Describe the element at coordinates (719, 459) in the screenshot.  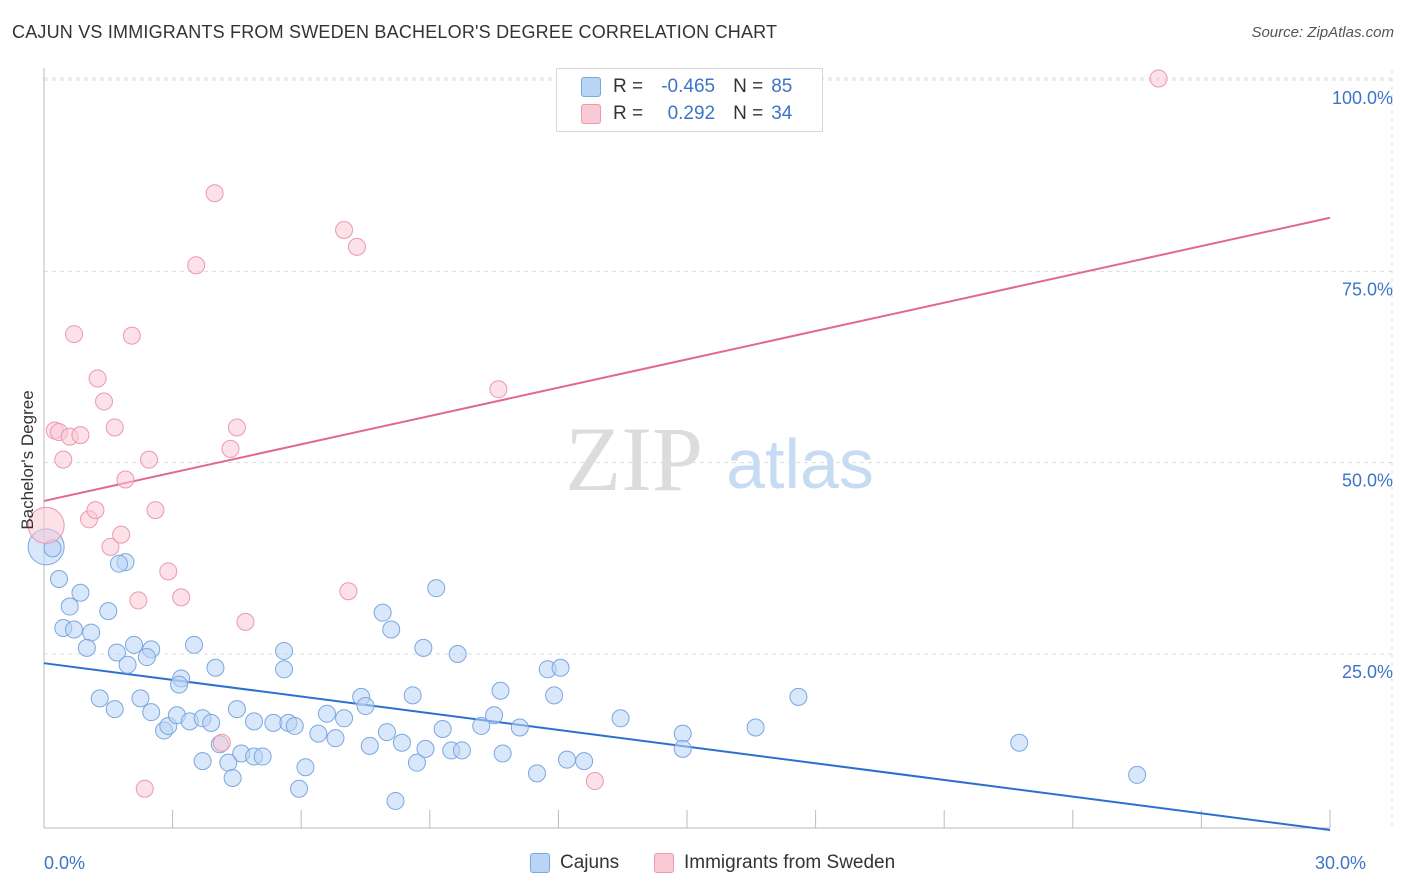
I see `watermark: ZIP atlas` at that location.